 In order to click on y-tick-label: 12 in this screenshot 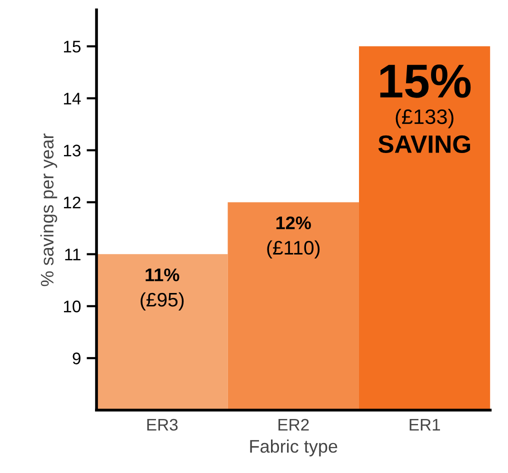, I will do `click(72, 202)`.